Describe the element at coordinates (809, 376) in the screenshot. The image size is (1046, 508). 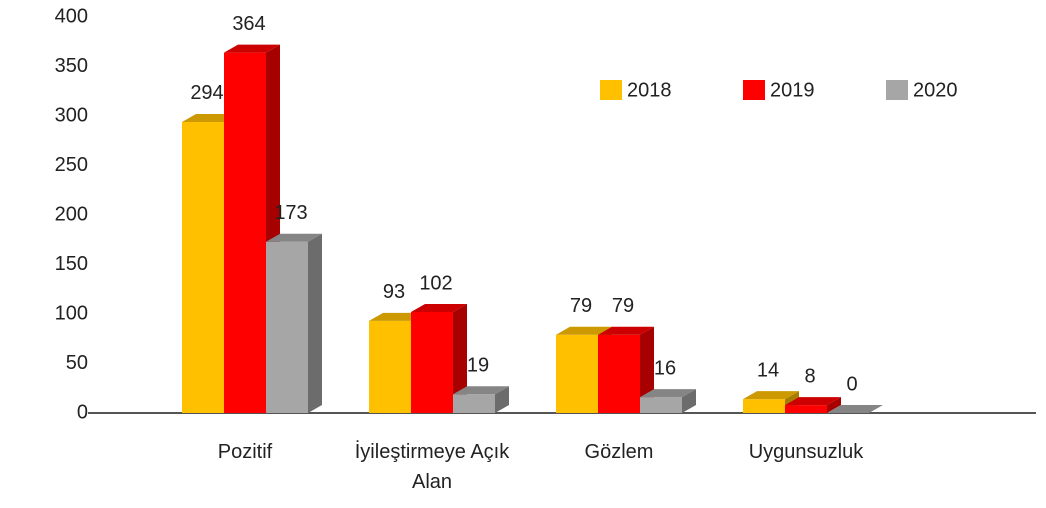
I see `value-label: 8` at that location.